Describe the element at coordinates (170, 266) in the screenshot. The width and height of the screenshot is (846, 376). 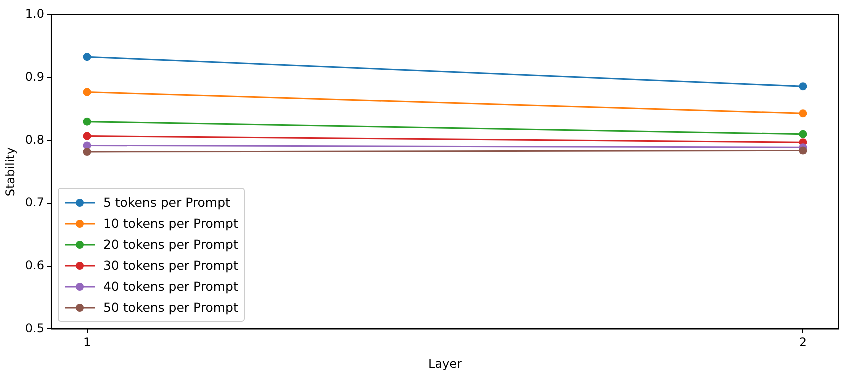
I see `legend-label: 30 tokens per Prompt` at that location.